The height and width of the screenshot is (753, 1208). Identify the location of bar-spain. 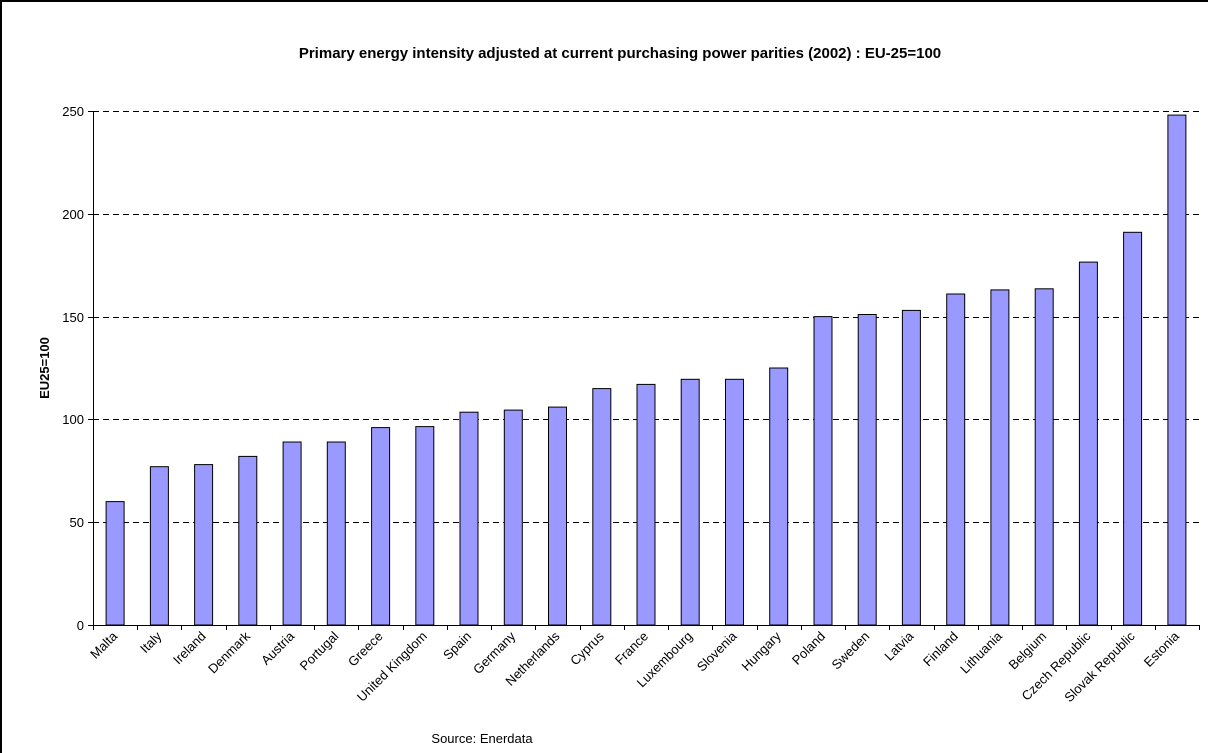
(469, 518).